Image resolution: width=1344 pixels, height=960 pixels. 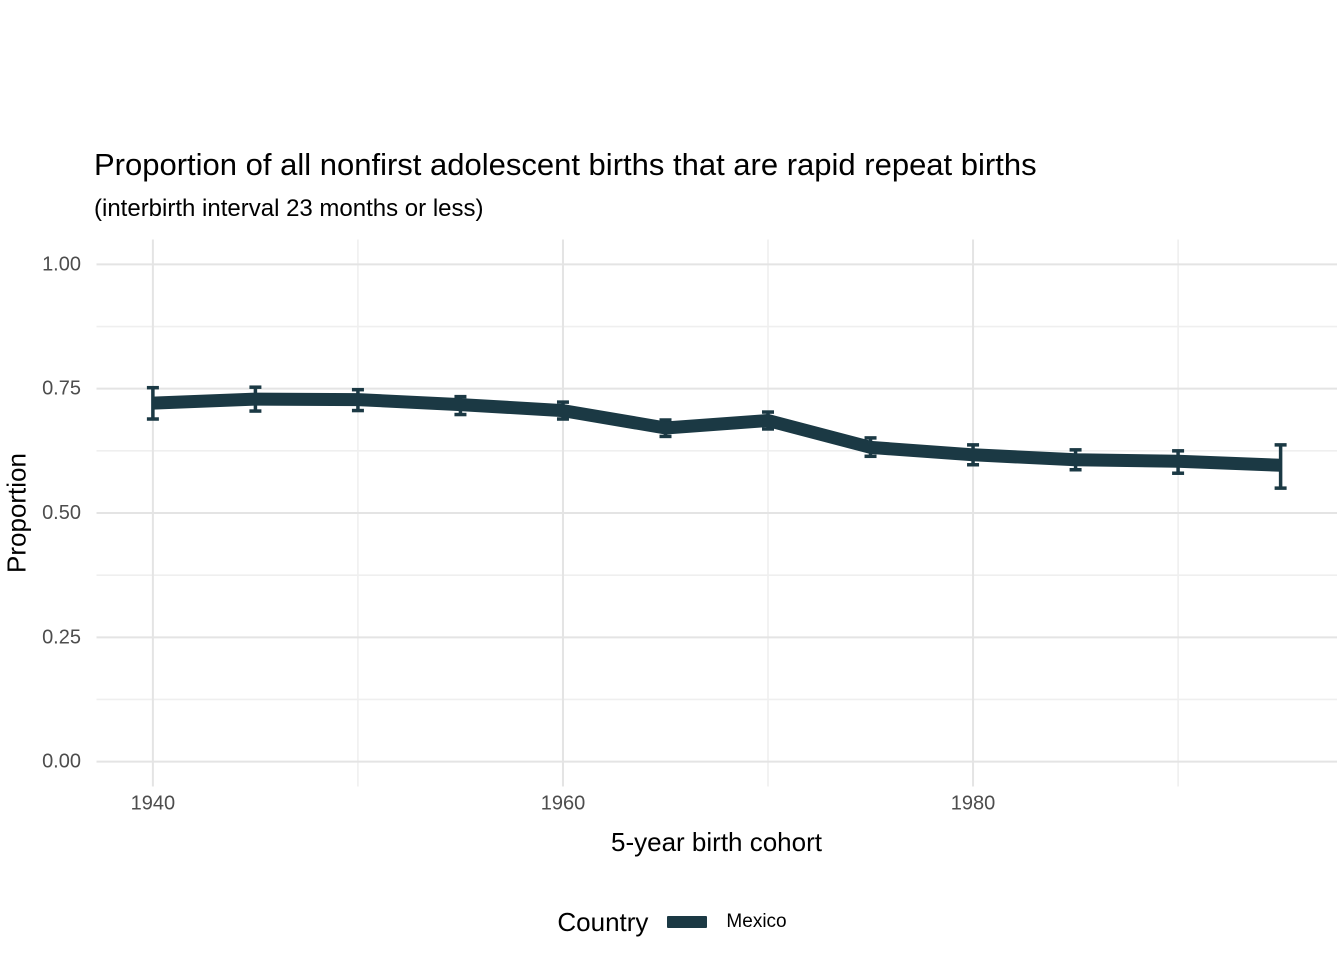 What do you see at coordinates (756, 921) in the screenshot?
I see `legend-label-mexico: Mexico` at bounding box center [756, 921].